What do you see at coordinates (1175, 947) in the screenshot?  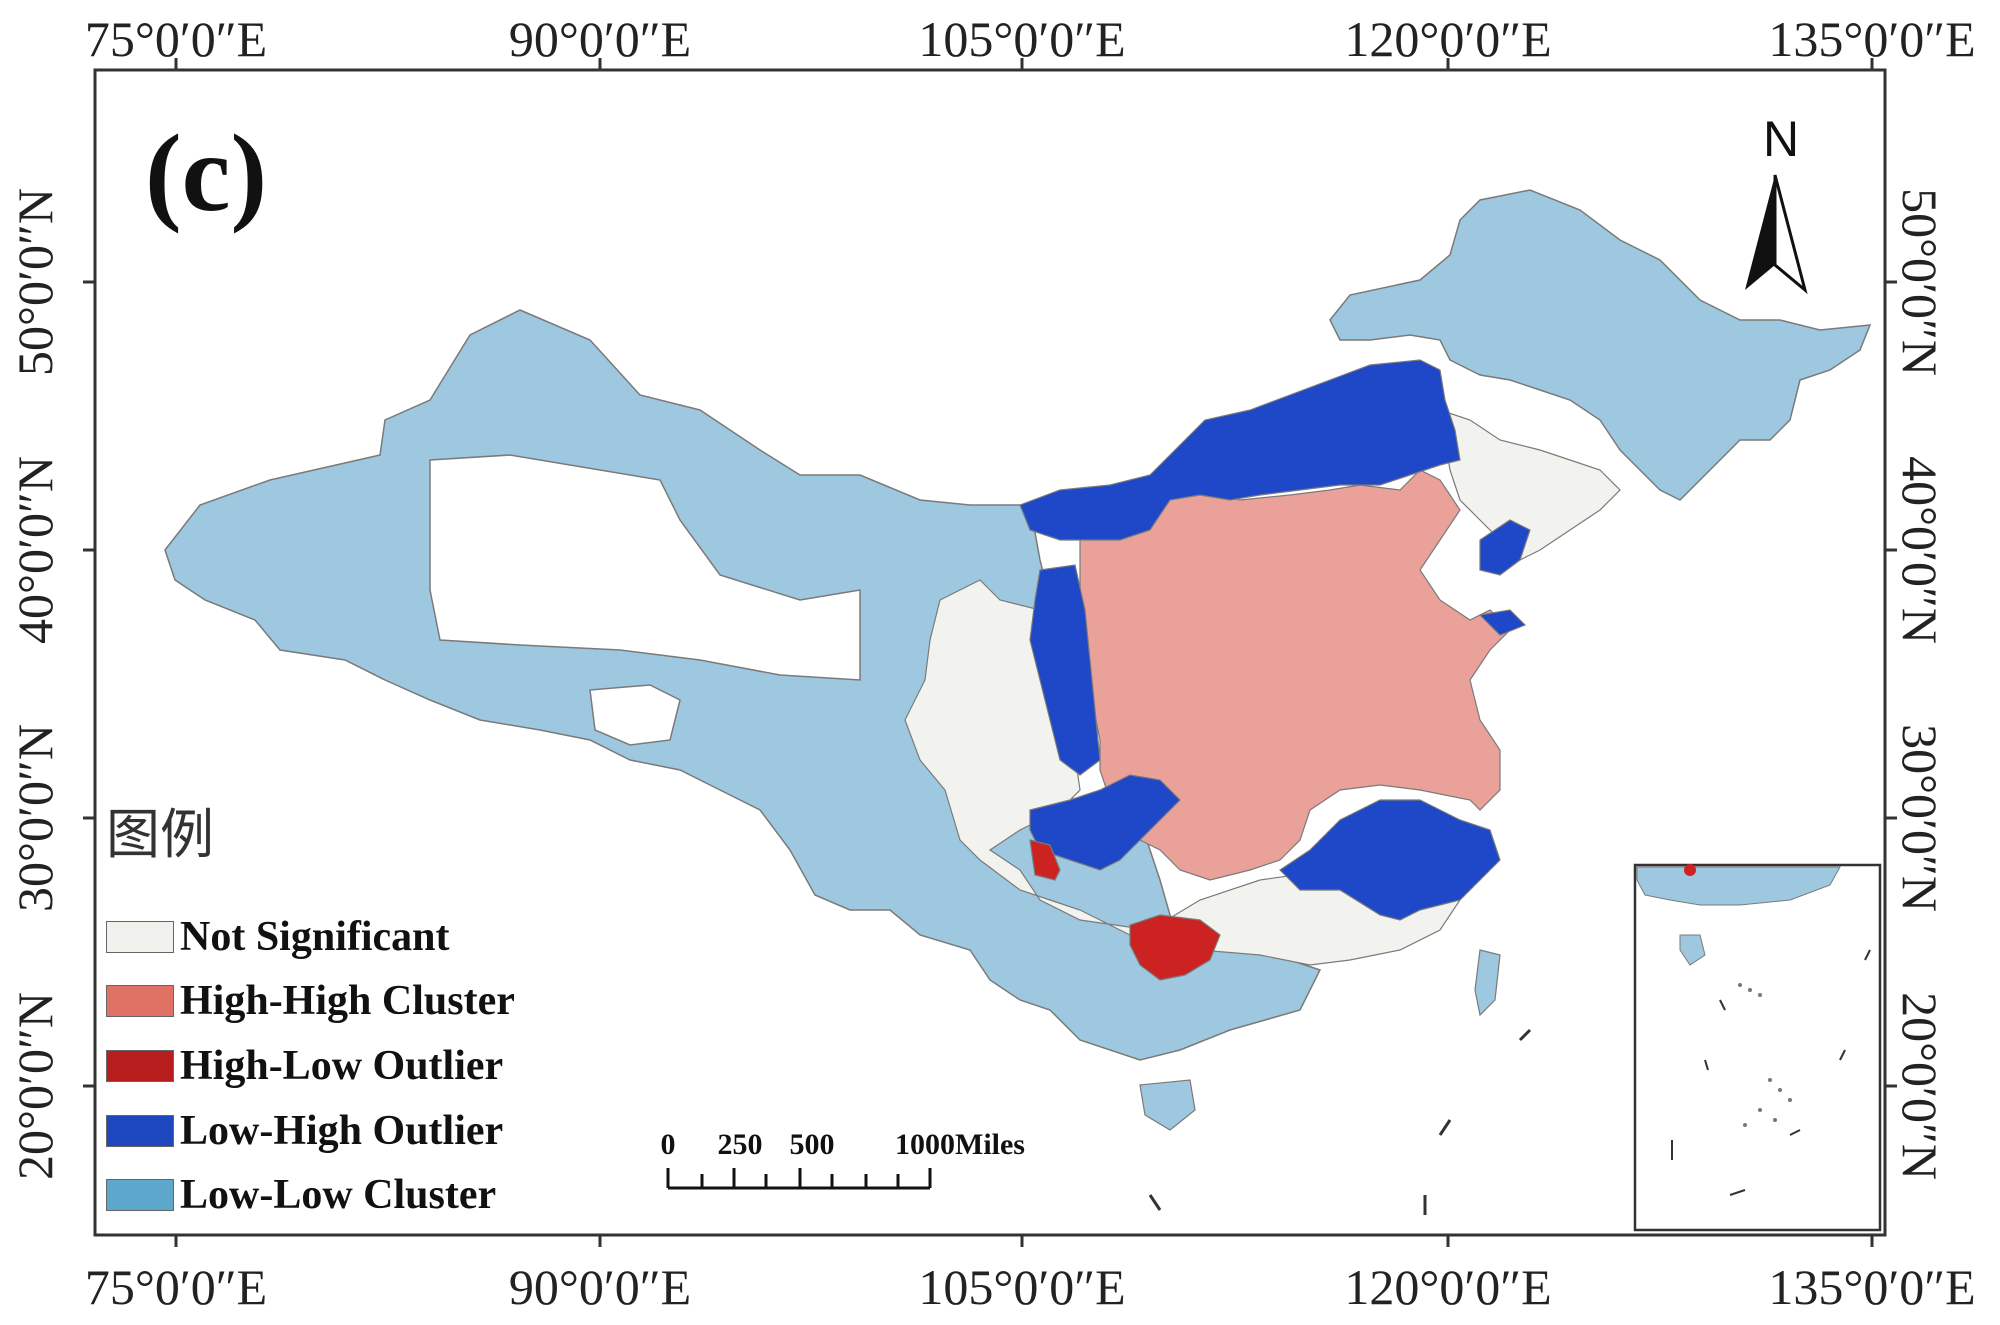 I see `region-high-low-outlier-guizhou` at bounding box center [1175, 947].